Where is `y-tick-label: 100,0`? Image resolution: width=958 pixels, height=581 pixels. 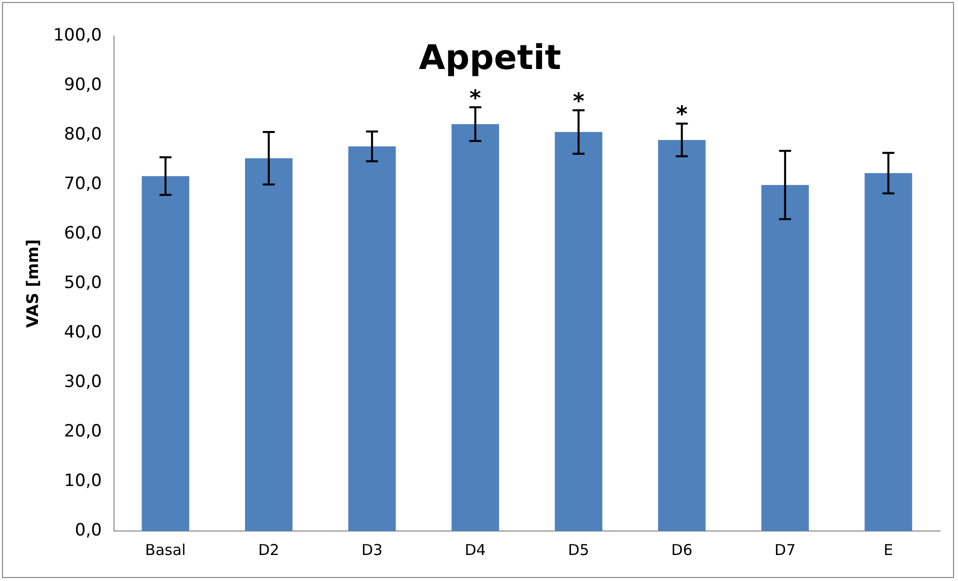
y-tick-label: 100,0 is located at coordinates (77, 35).